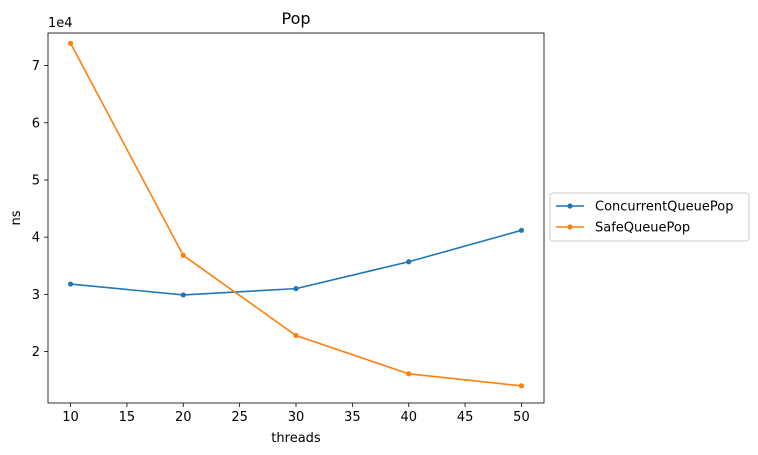  What do you see at coordinates (296, 262) in the screenshot?
I see `series-line` at bounding box center [296, 262].